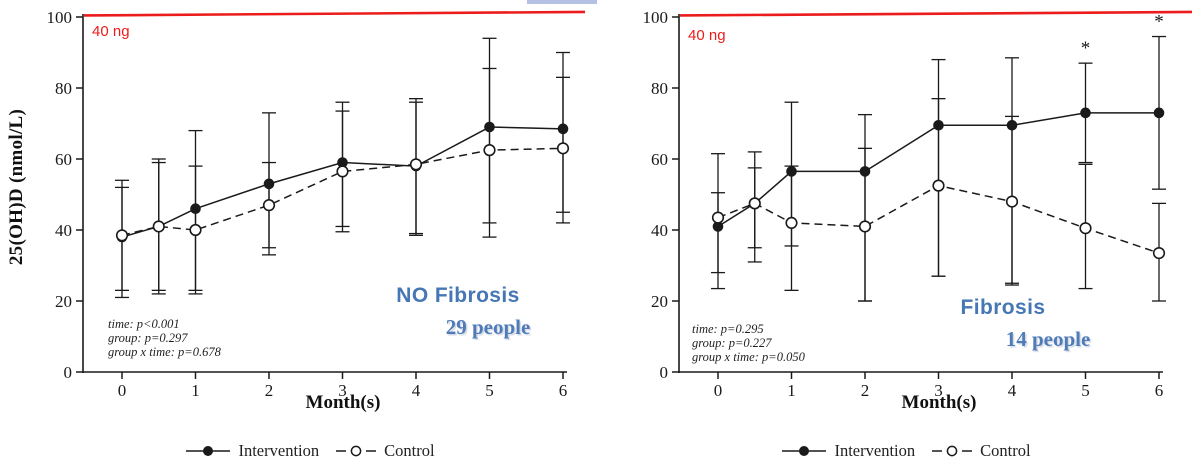 This screenshot has height=471, width=1192. I want to click on x-axis-title-right: Month(s), so click(939, 402).